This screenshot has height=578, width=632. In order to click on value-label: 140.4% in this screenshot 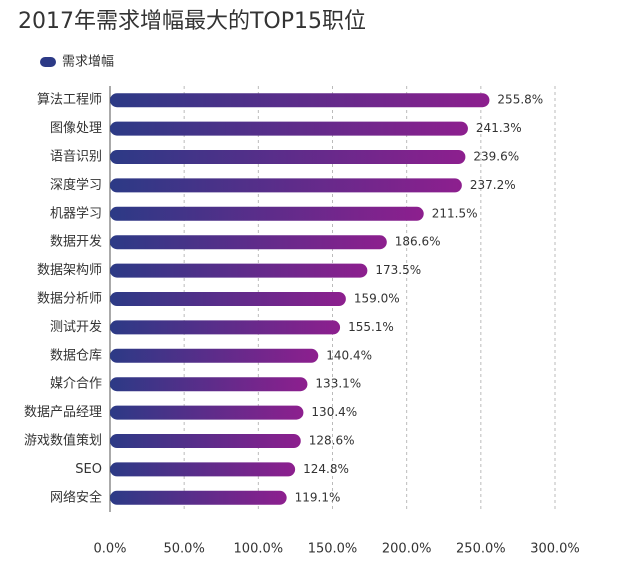, I will do `click(349, 355)`.